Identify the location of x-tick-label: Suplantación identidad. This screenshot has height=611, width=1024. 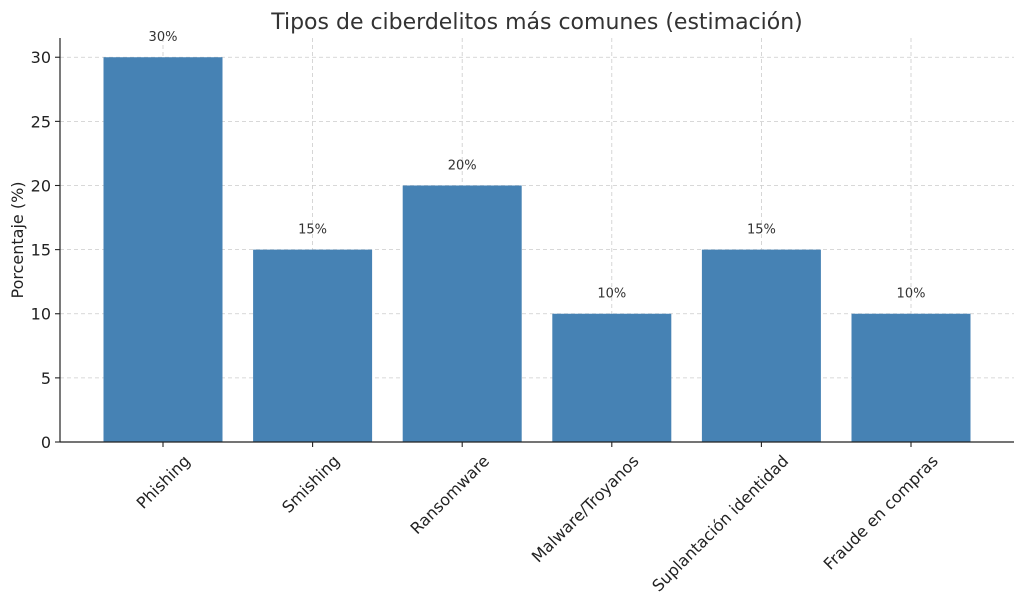
(720, 523).